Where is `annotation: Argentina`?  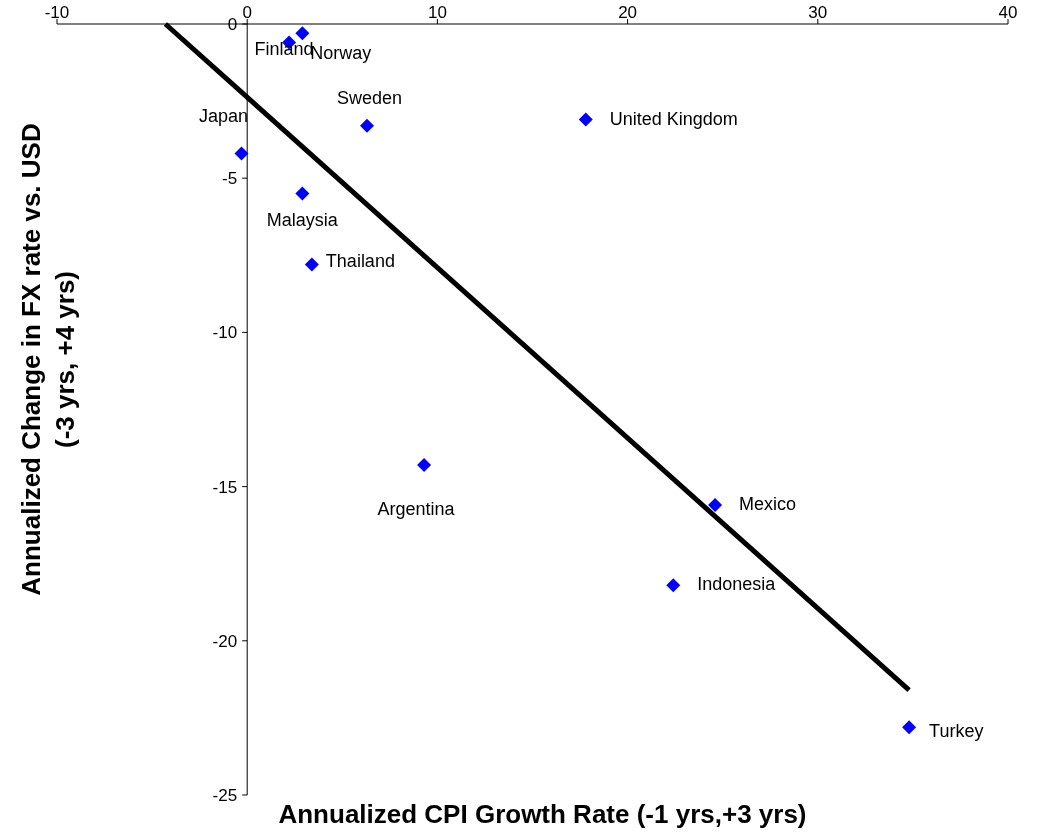 annotation: Argentina is located at coordinates (416, 509).